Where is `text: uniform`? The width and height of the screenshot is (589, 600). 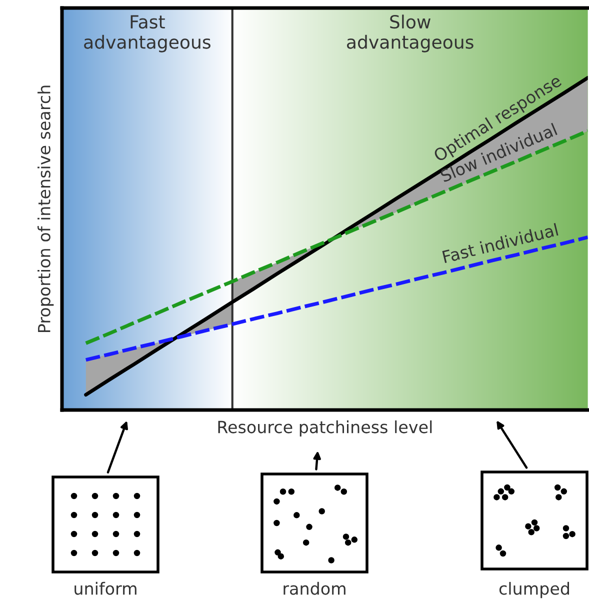 text: uniform is located at coordinates (105, 588).